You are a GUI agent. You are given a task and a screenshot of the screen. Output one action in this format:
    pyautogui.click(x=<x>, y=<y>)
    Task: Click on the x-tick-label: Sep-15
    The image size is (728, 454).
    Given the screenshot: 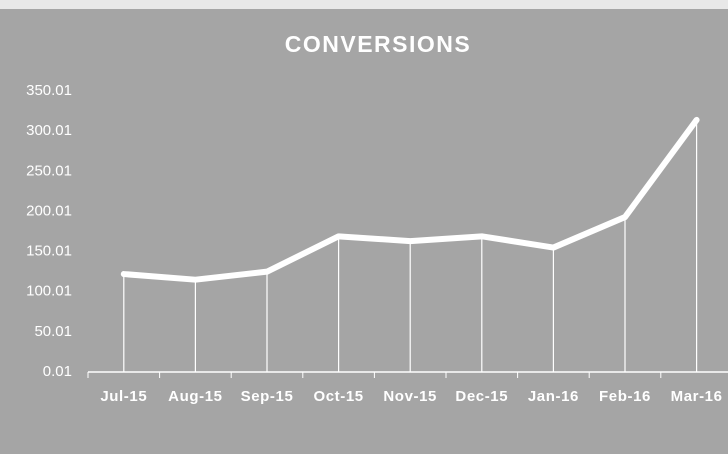 What is the action you would take?
    pyautogui.click(x=267, y=396)
    